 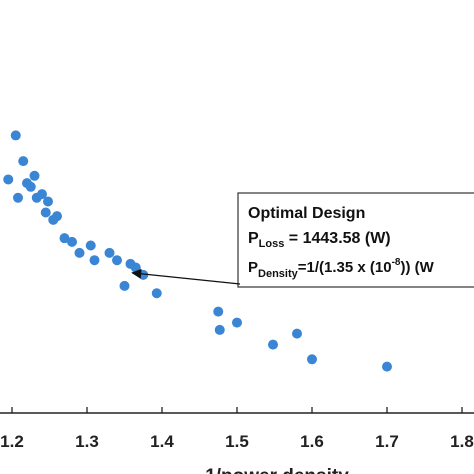 I want to click on x-tick-label: 1.6, so click(x=312, y=441).